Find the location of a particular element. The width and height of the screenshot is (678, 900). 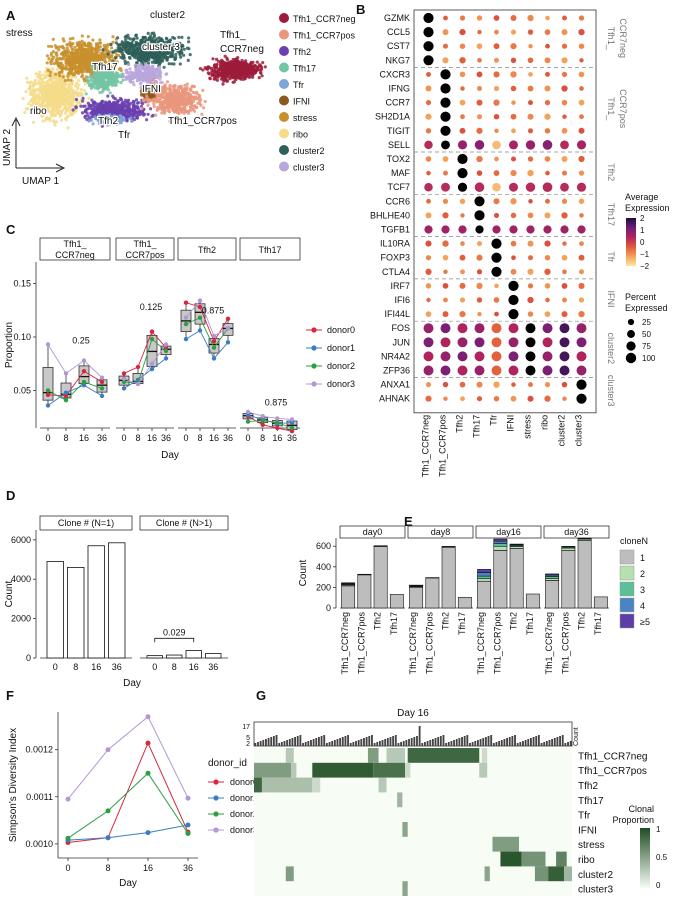

umap-legend-label: Tfr is located at coordinates (298, 85).